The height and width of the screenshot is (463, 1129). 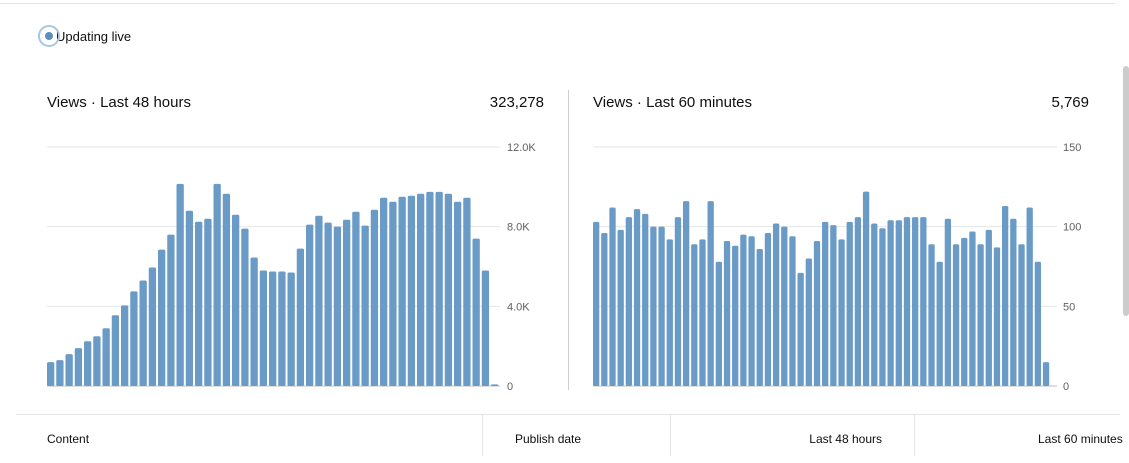 I want to click on column-header-last-60-minutes: Last 60 minutes, so click(x=1080, y=439).